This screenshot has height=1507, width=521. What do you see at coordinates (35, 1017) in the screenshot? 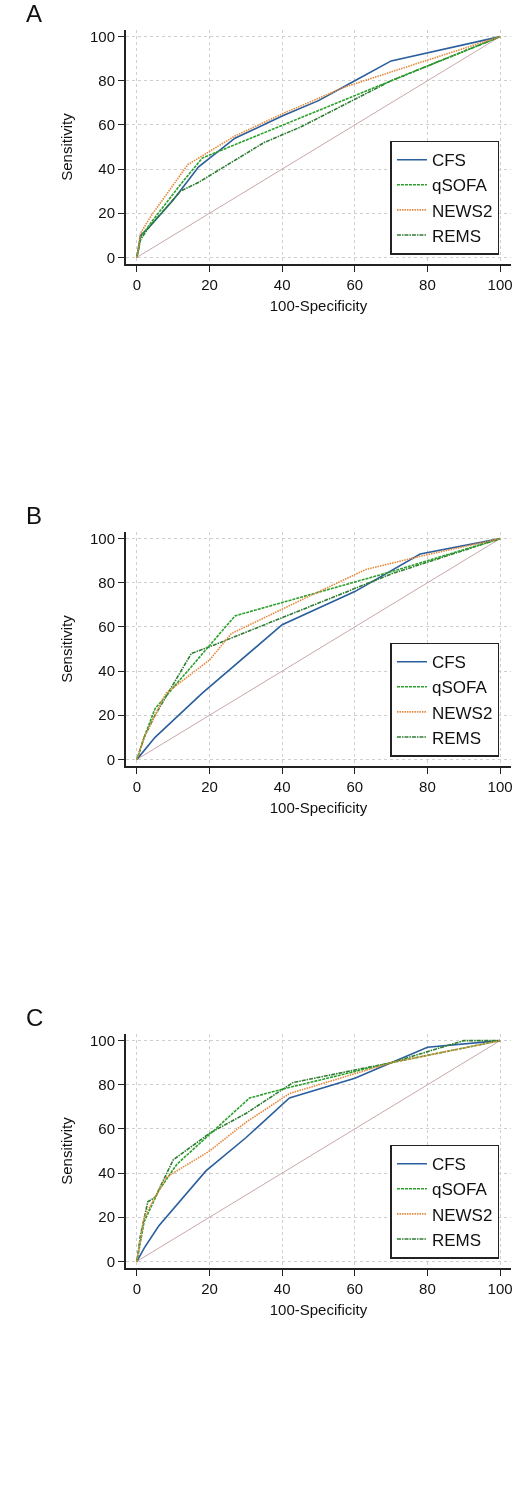
I see `chart-title: C` at bounding box center [35, 1017].